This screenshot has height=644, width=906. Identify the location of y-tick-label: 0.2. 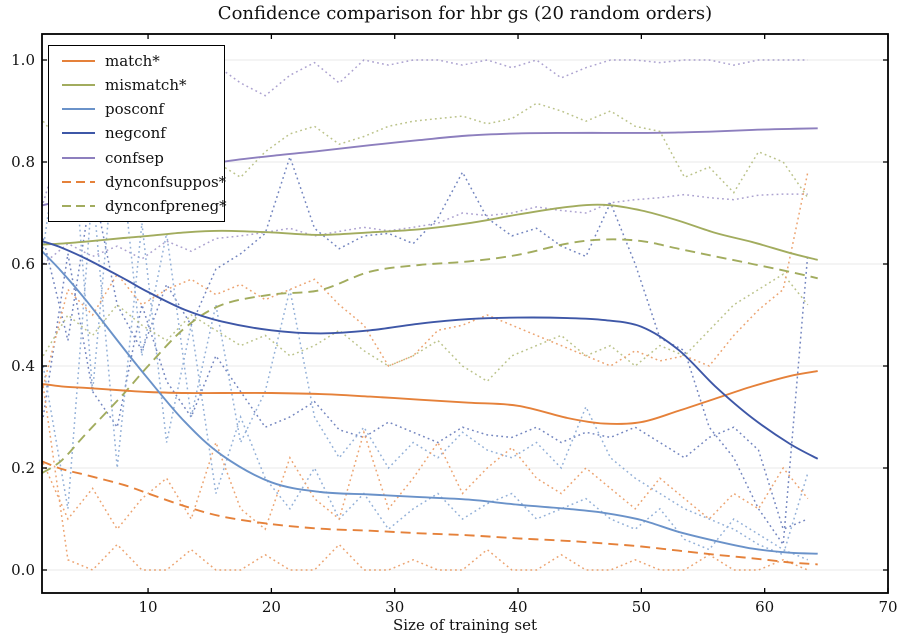
(23, 468).